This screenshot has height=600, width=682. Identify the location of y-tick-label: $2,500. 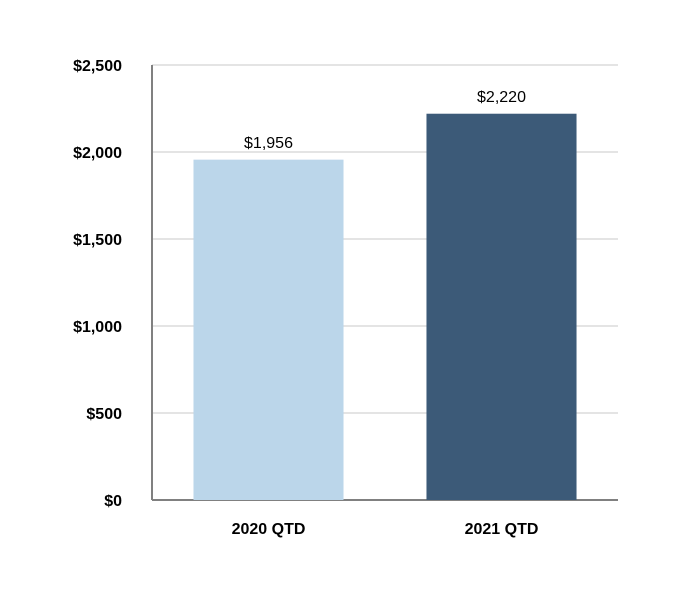
(97, 66).